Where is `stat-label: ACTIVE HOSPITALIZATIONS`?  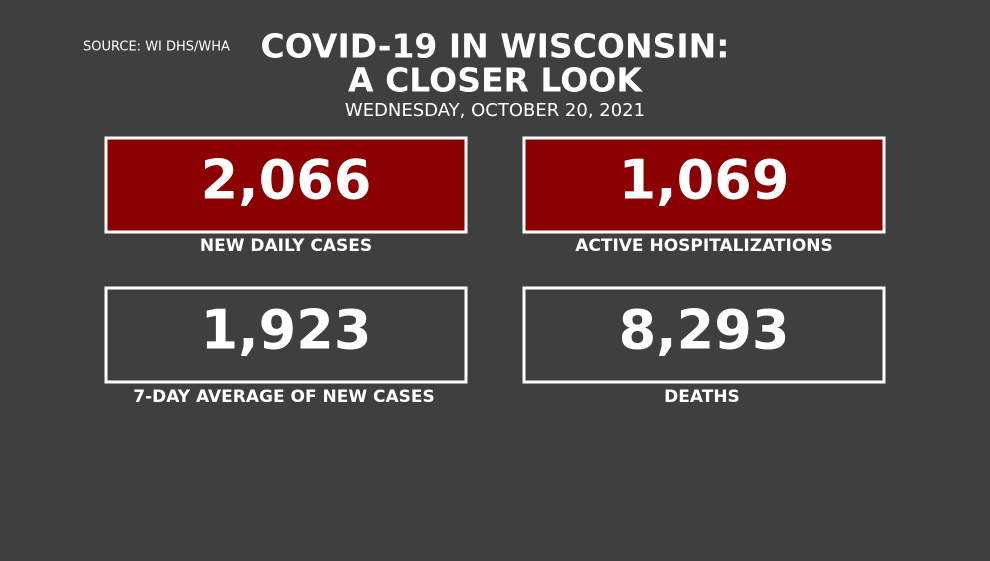
stat-label: ACTIVE HOSPITALIZATIONS is located at coordinates (704, 246).